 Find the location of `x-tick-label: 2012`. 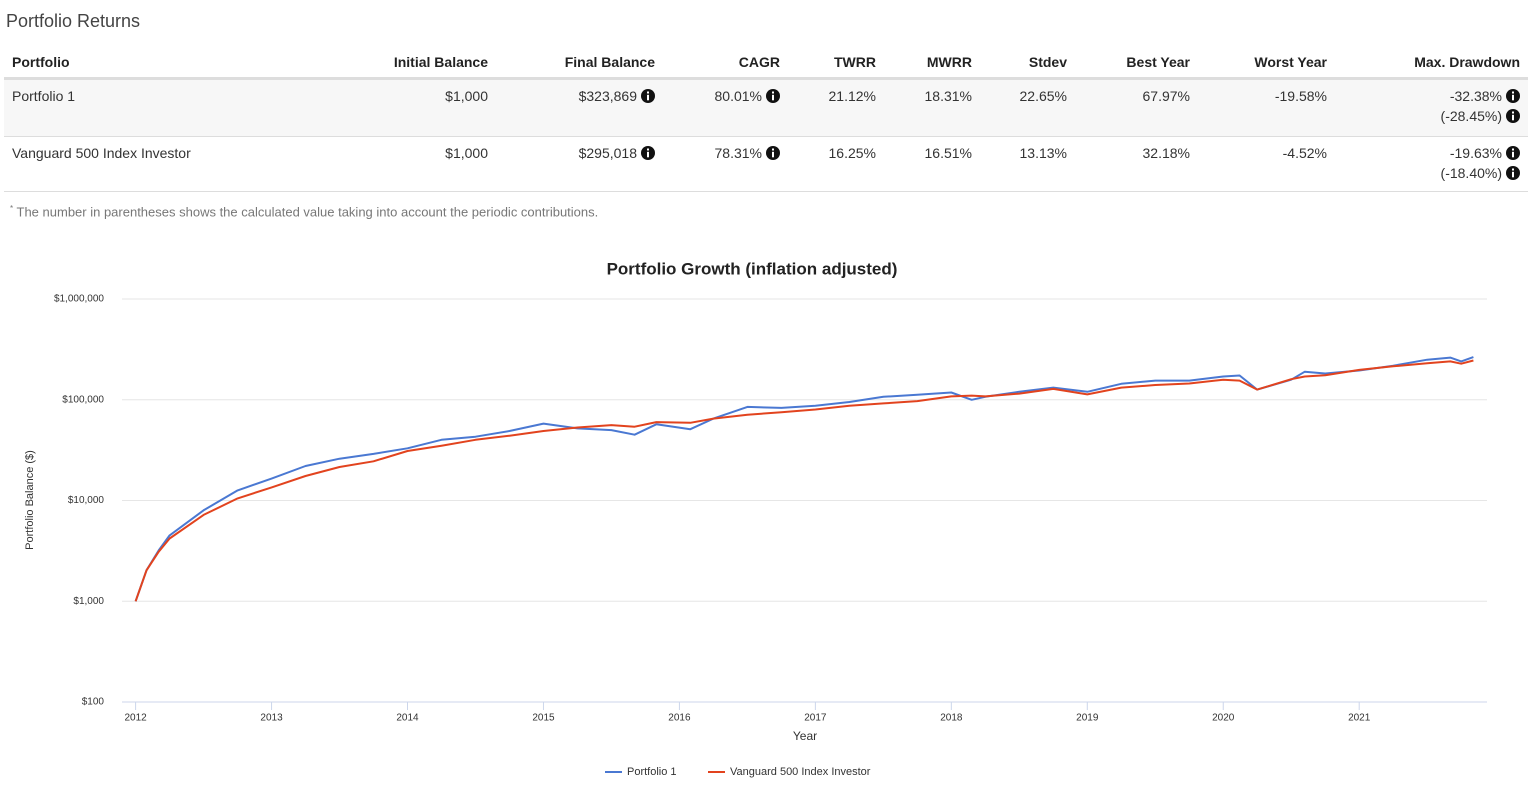

x-tick-label: 2012 is located at coordinates (135, 718).